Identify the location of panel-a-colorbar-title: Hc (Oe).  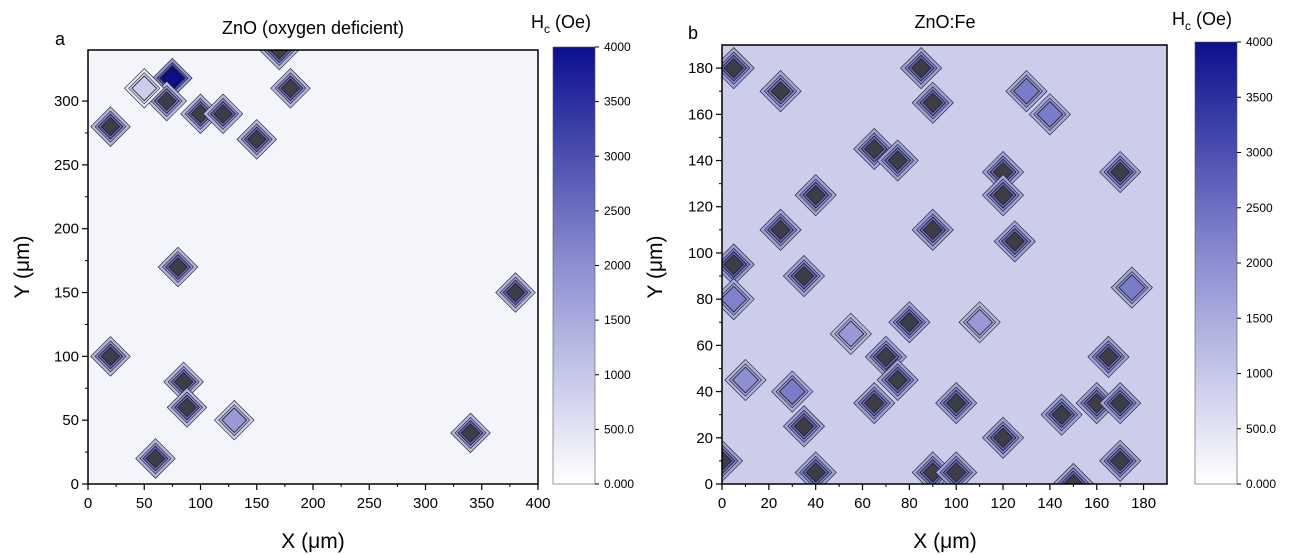
(561, 24).